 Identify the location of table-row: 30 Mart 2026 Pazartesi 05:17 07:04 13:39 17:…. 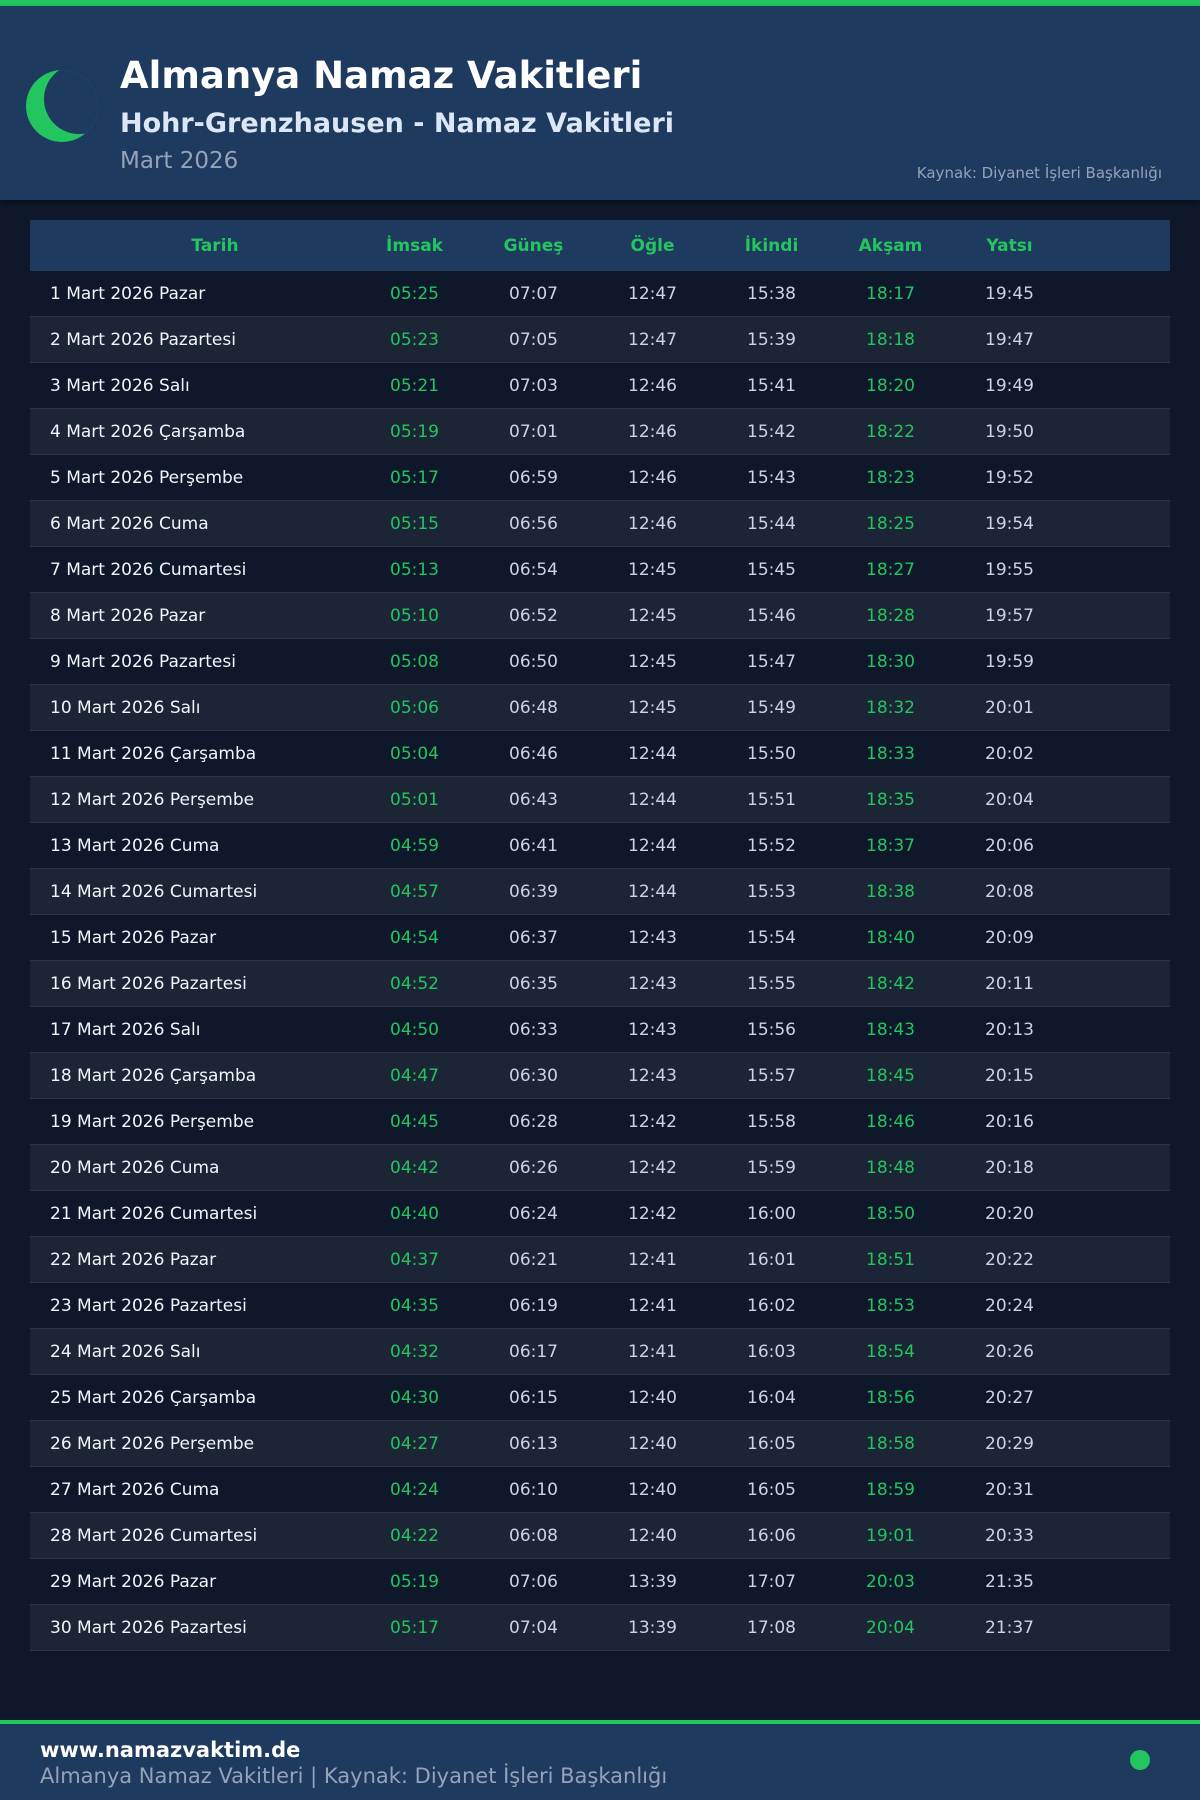
(600, 1628).